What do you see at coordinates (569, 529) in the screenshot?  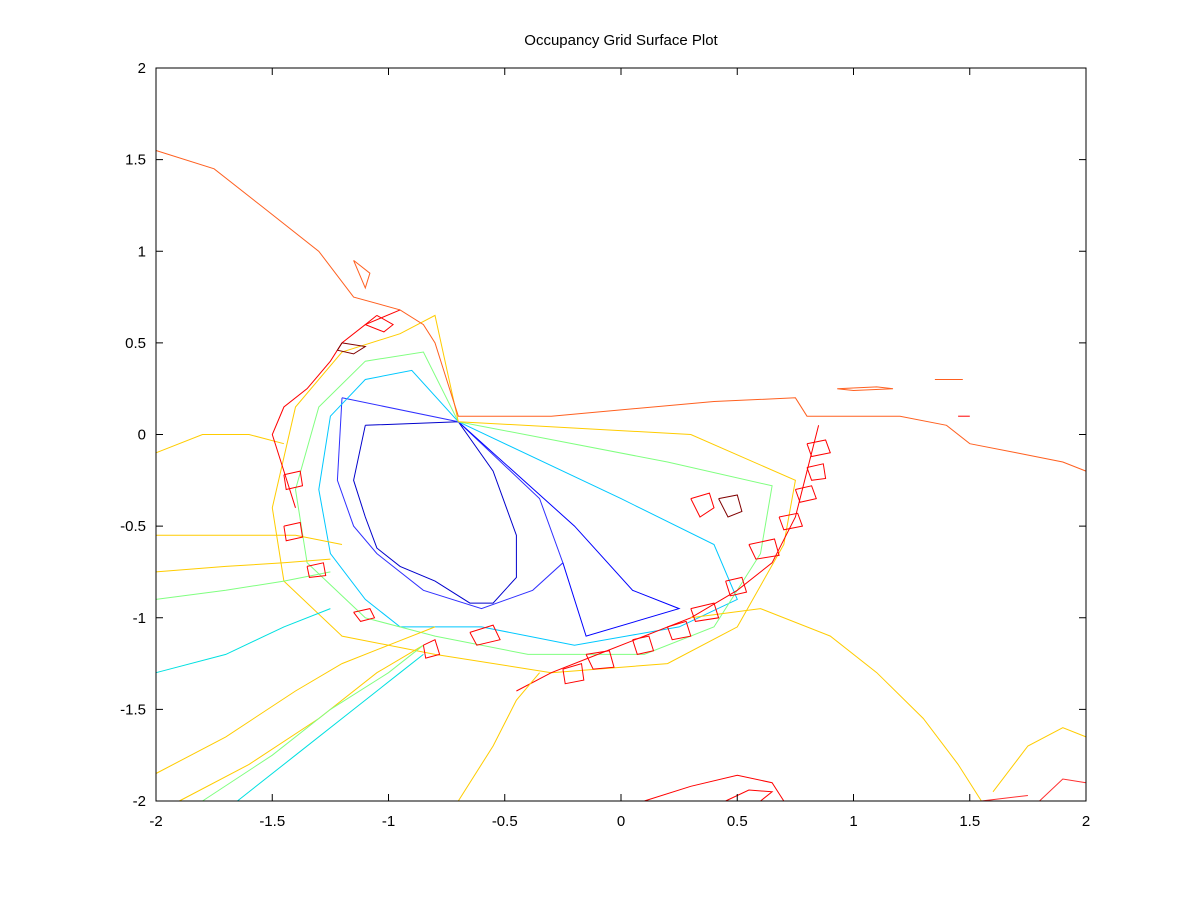 I see `contour-line-blue-fan` at bounding box center [569, 529].